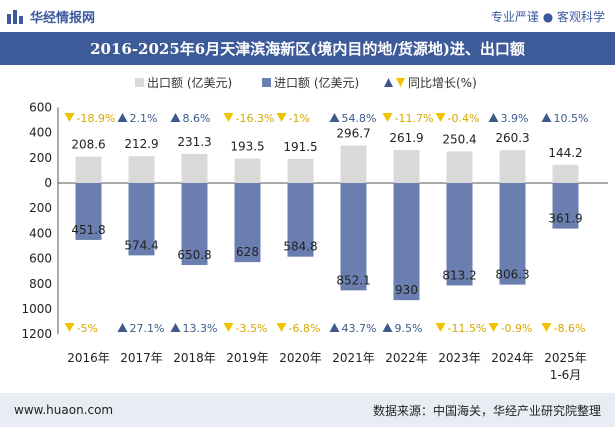 The height and width of the screenshot is (427, 615). What do you see at coordinates (400, 82) in the screenshot?
I see `legend-down-marker` at bounding box center [400, 82].